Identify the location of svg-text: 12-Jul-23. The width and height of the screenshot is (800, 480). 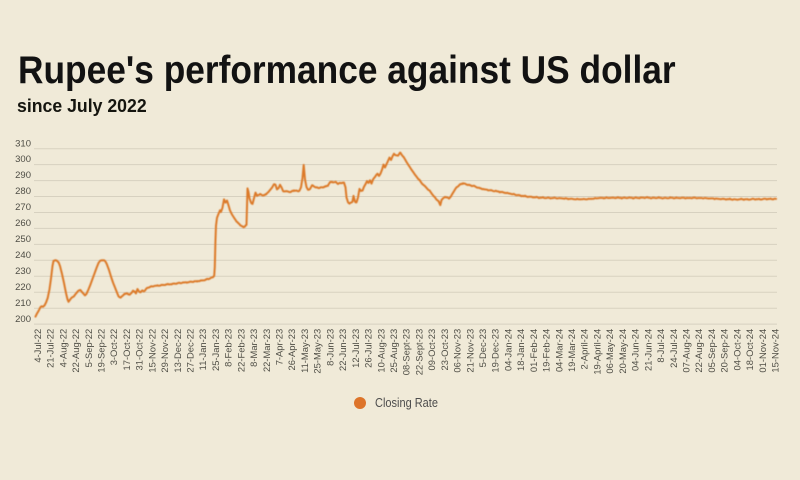
(355, 348).